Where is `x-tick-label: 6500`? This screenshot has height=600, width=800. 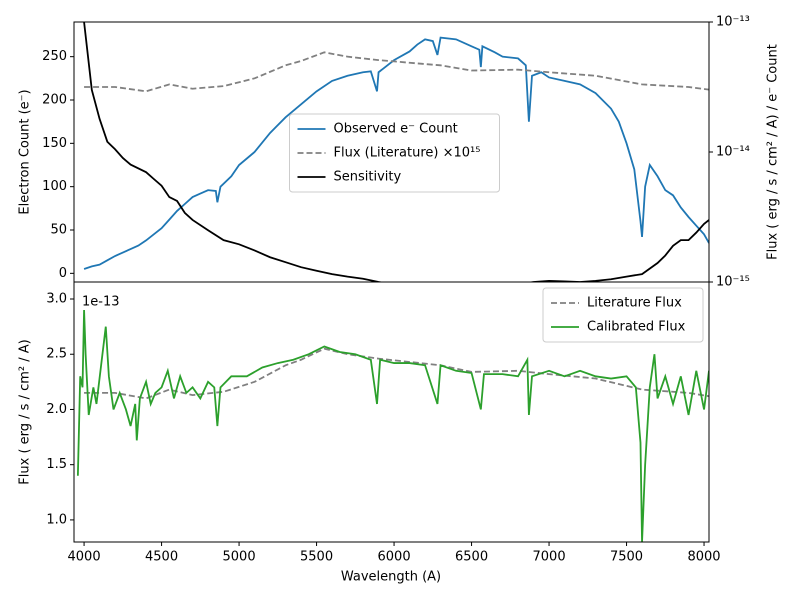
x-tick-label: 6500 is located at coordinates (471, 557).